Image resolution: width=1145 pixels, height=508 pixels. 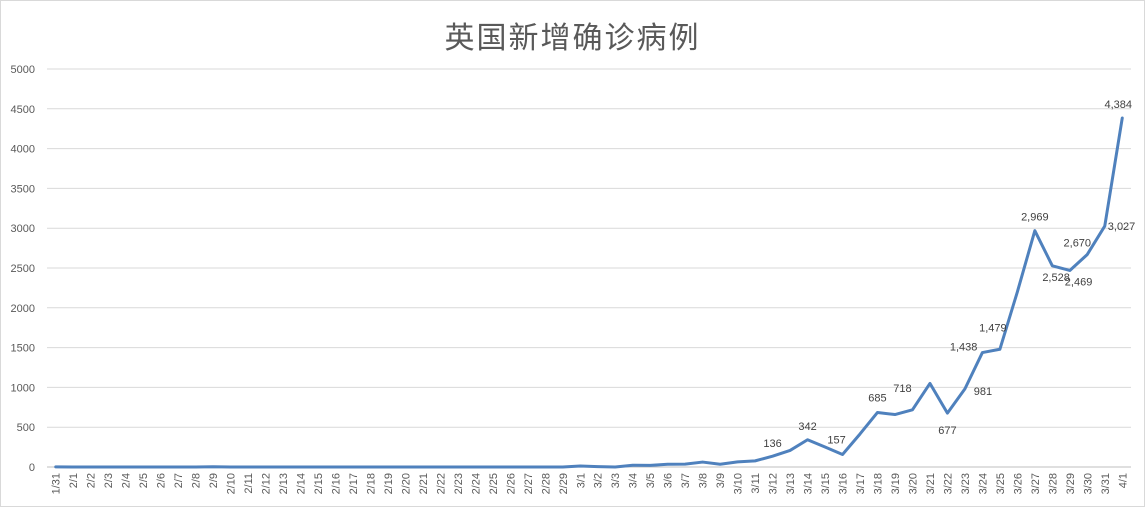 What do you see at coordinates (844, 483) in the screenshot?
I see `x-tick-label: 3/16` at bounding box center [844, 483].